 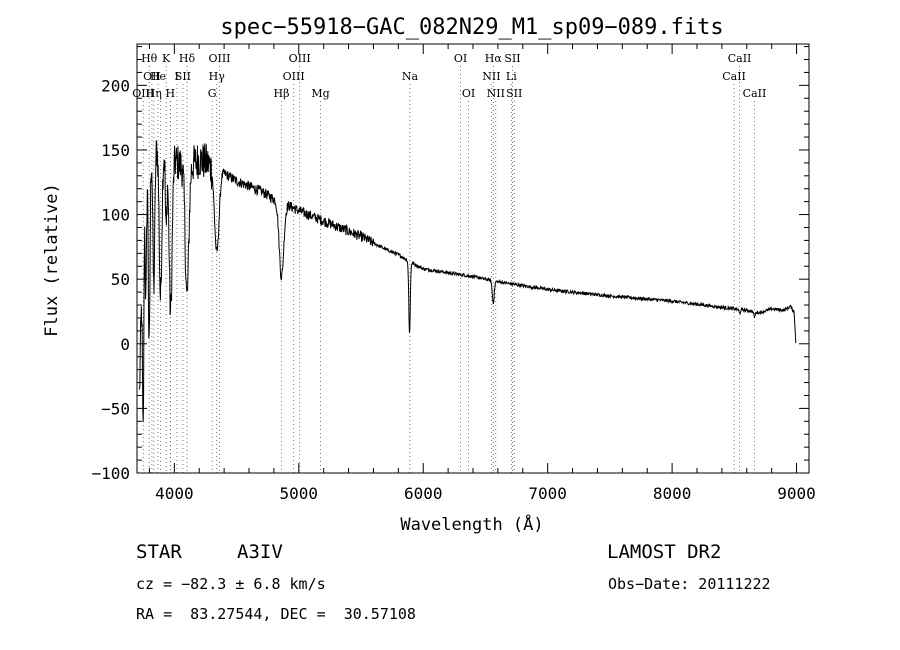 What do you see at coordinates (796, 493) in the screenshot?
I see `x-tick-label: 9000` at bounding box center [796, 493].